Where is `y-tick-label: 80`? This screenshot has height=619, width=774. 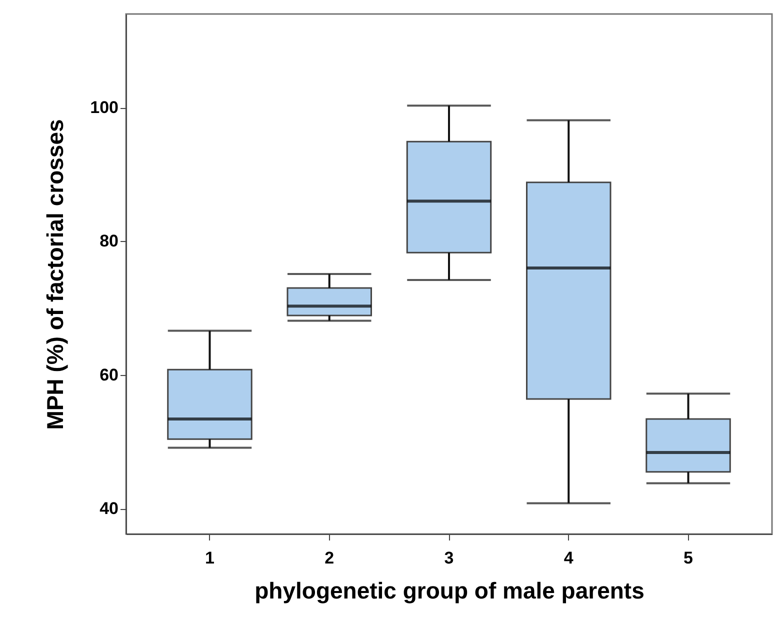 y-tick-label: 80 is located at coordinates (109, 241).